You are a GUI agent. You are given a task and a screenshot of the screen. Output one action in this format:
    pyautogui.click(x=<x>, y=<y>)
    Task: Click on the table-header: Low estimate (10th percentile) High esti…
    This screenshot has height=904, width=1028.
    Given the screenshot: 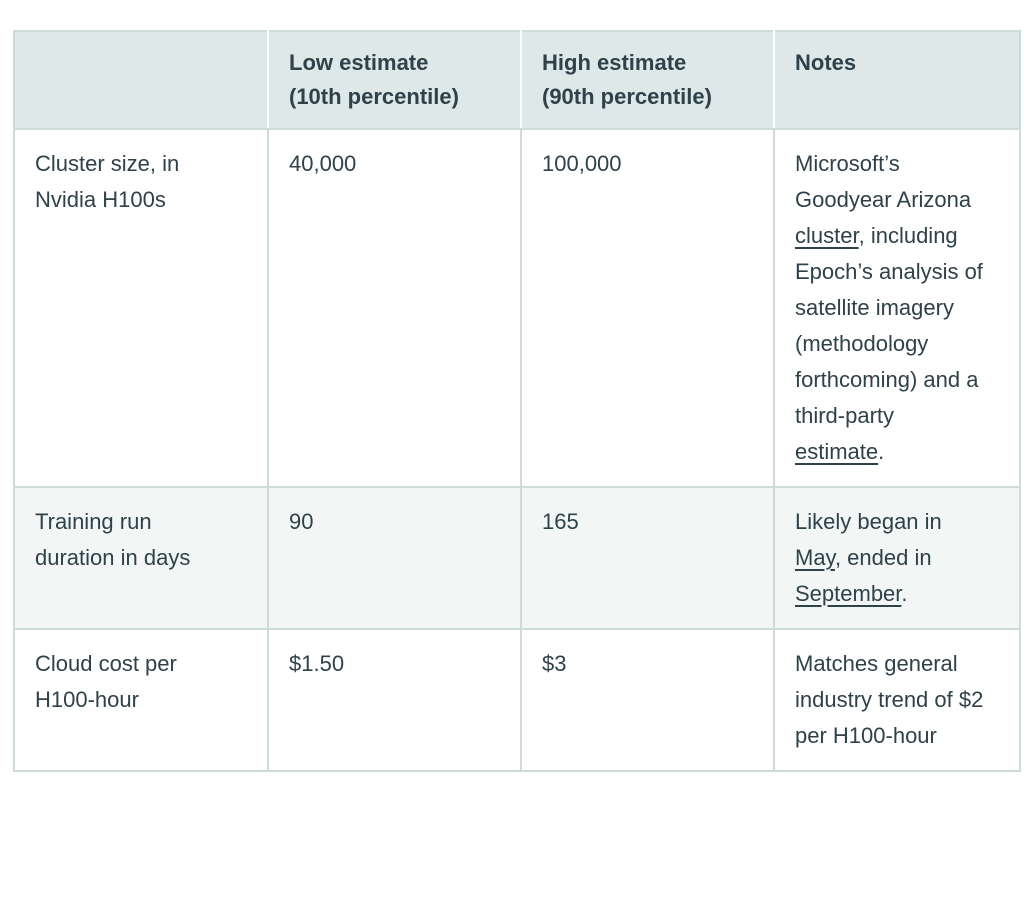 What is the action you would take?
    pyautogui.click(x=517, y=80)
    